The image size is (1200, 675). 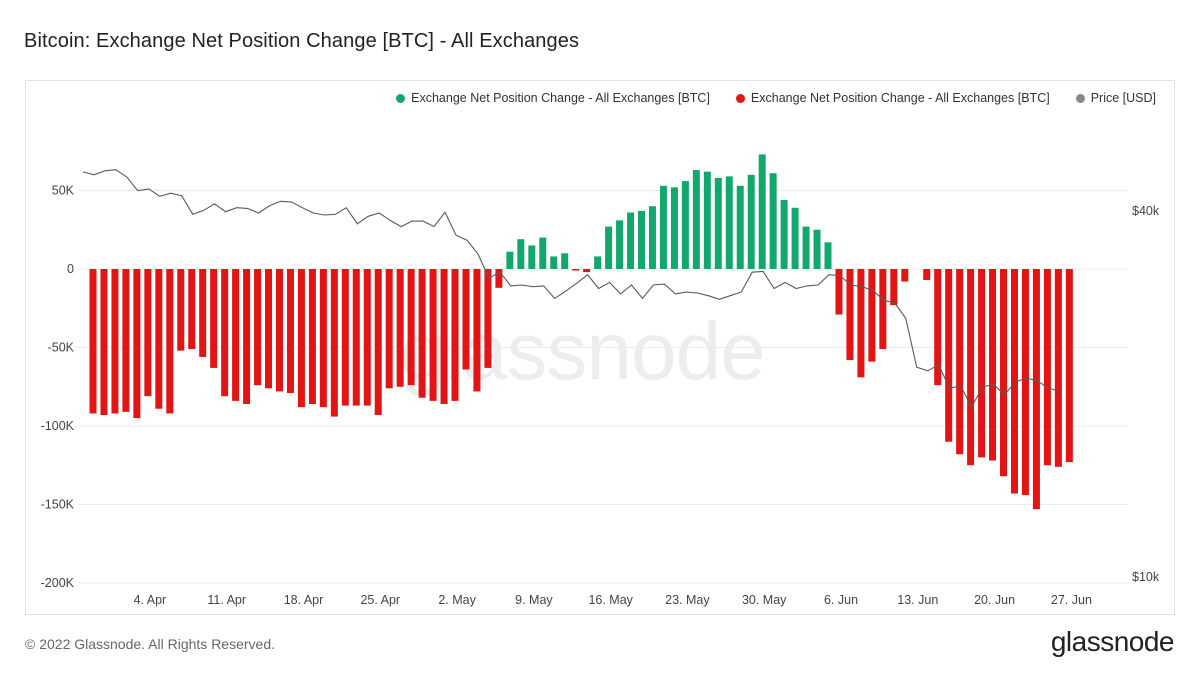 I want to click on y-tick-label: -50K, so click(x=61, y=348).